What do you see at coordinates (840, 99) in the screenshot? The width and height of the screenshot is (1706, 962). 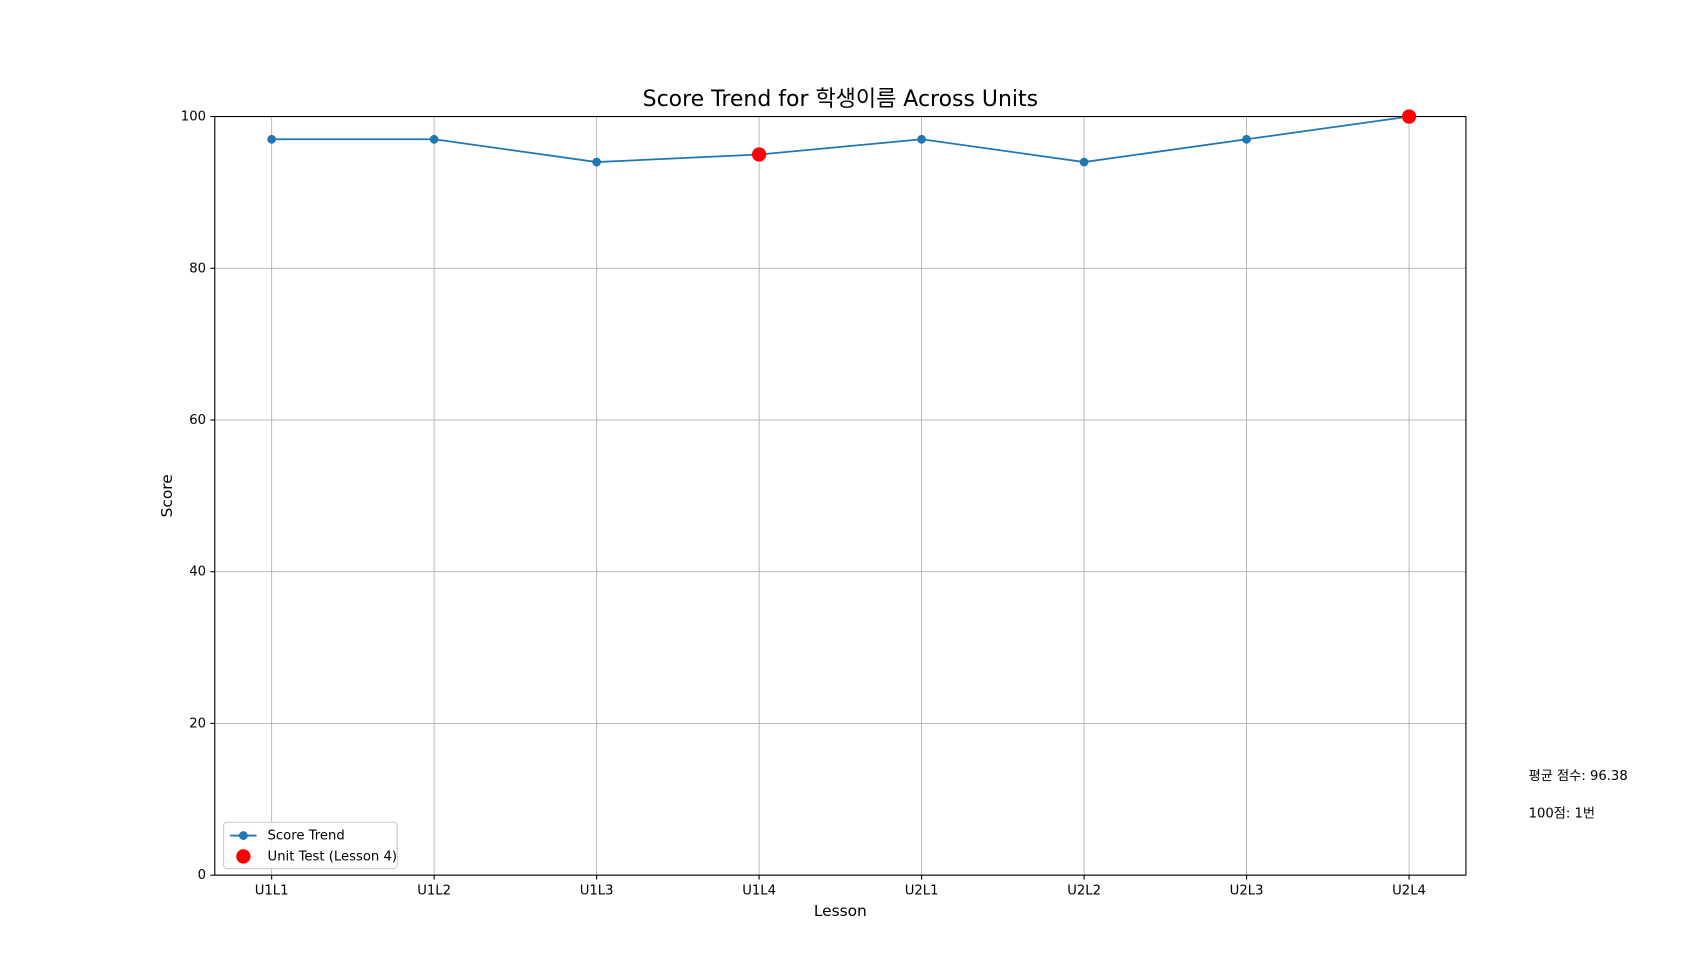 I see `chart-title: Score Trend for 학생이름 Across Units` at bounding box center [840, 99].